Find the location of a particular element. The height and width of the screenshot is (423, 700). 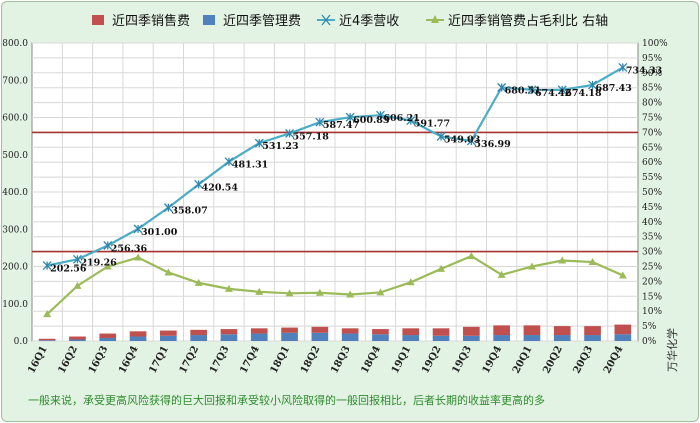

x-tick-label: 20Q4 is located at coordinates (614, 359).